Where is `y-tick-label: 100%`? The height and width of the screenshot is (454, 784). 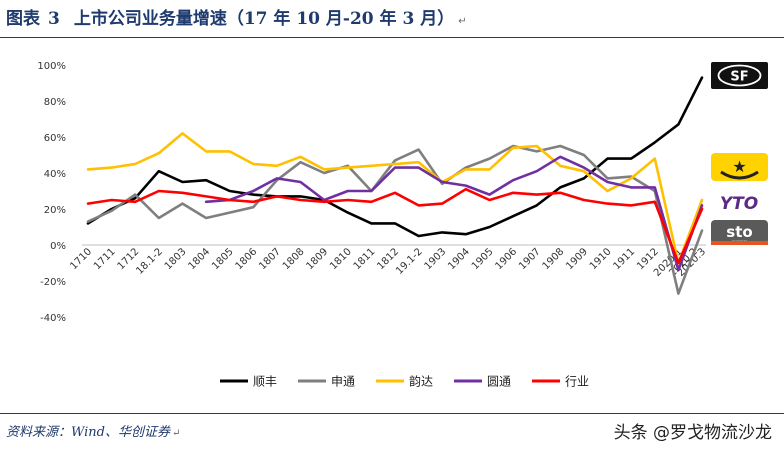 y-tick-label: 100% is located at coordinates (51, 66).